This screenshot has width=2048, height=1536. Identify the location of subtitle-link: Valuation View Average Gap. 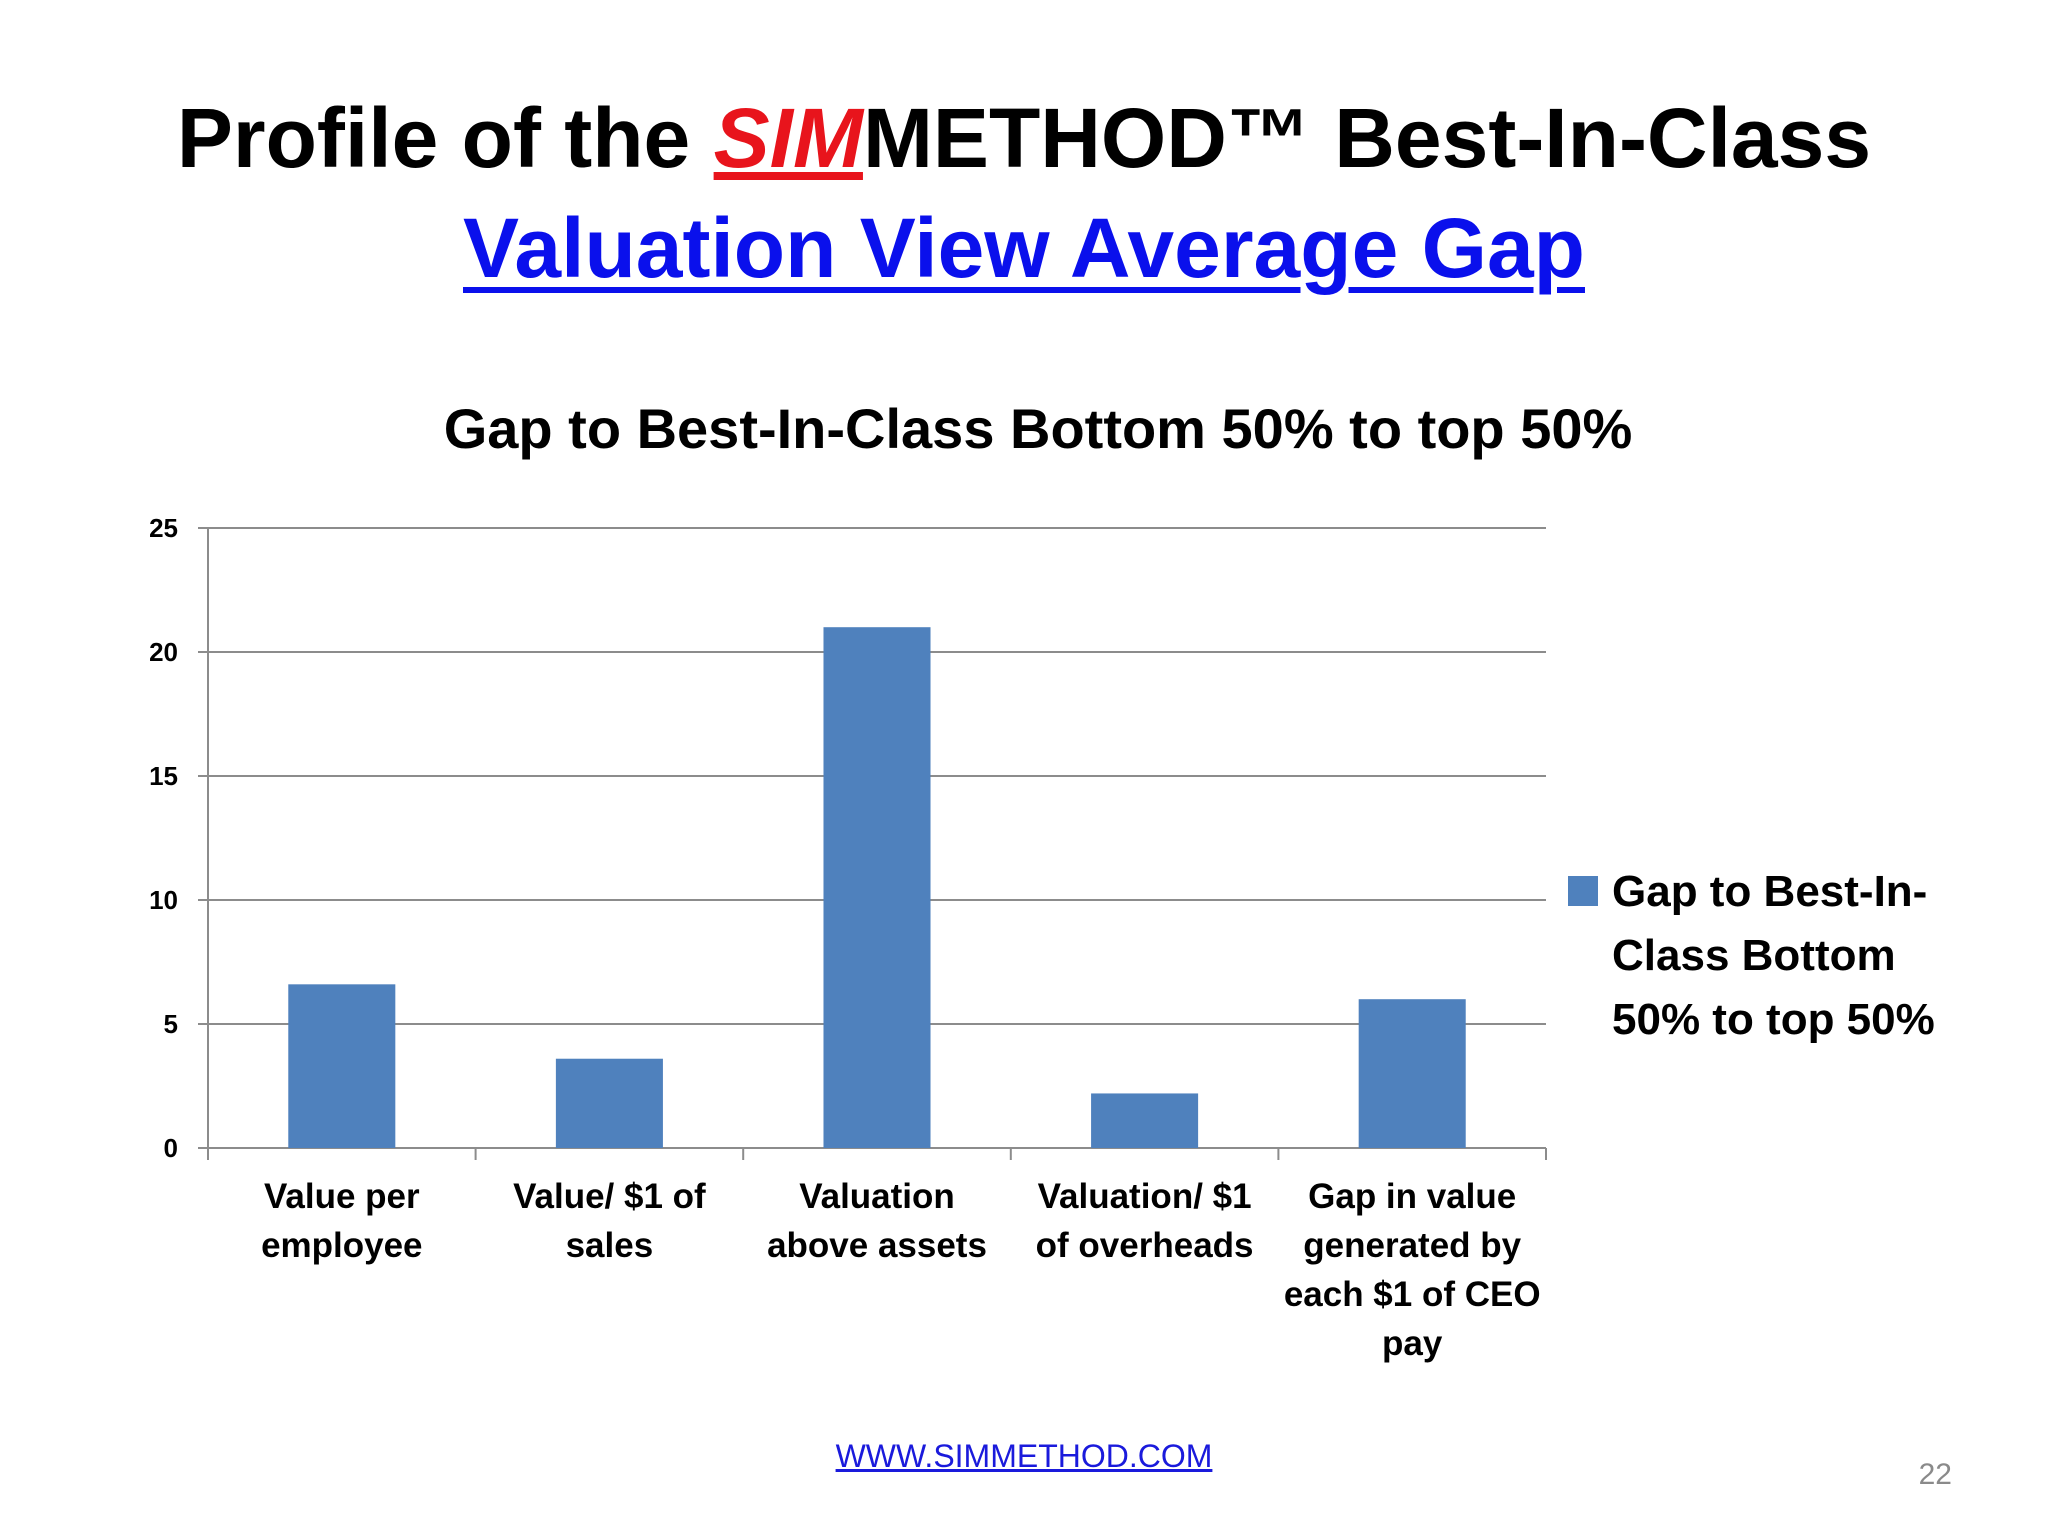
(1024, 248).